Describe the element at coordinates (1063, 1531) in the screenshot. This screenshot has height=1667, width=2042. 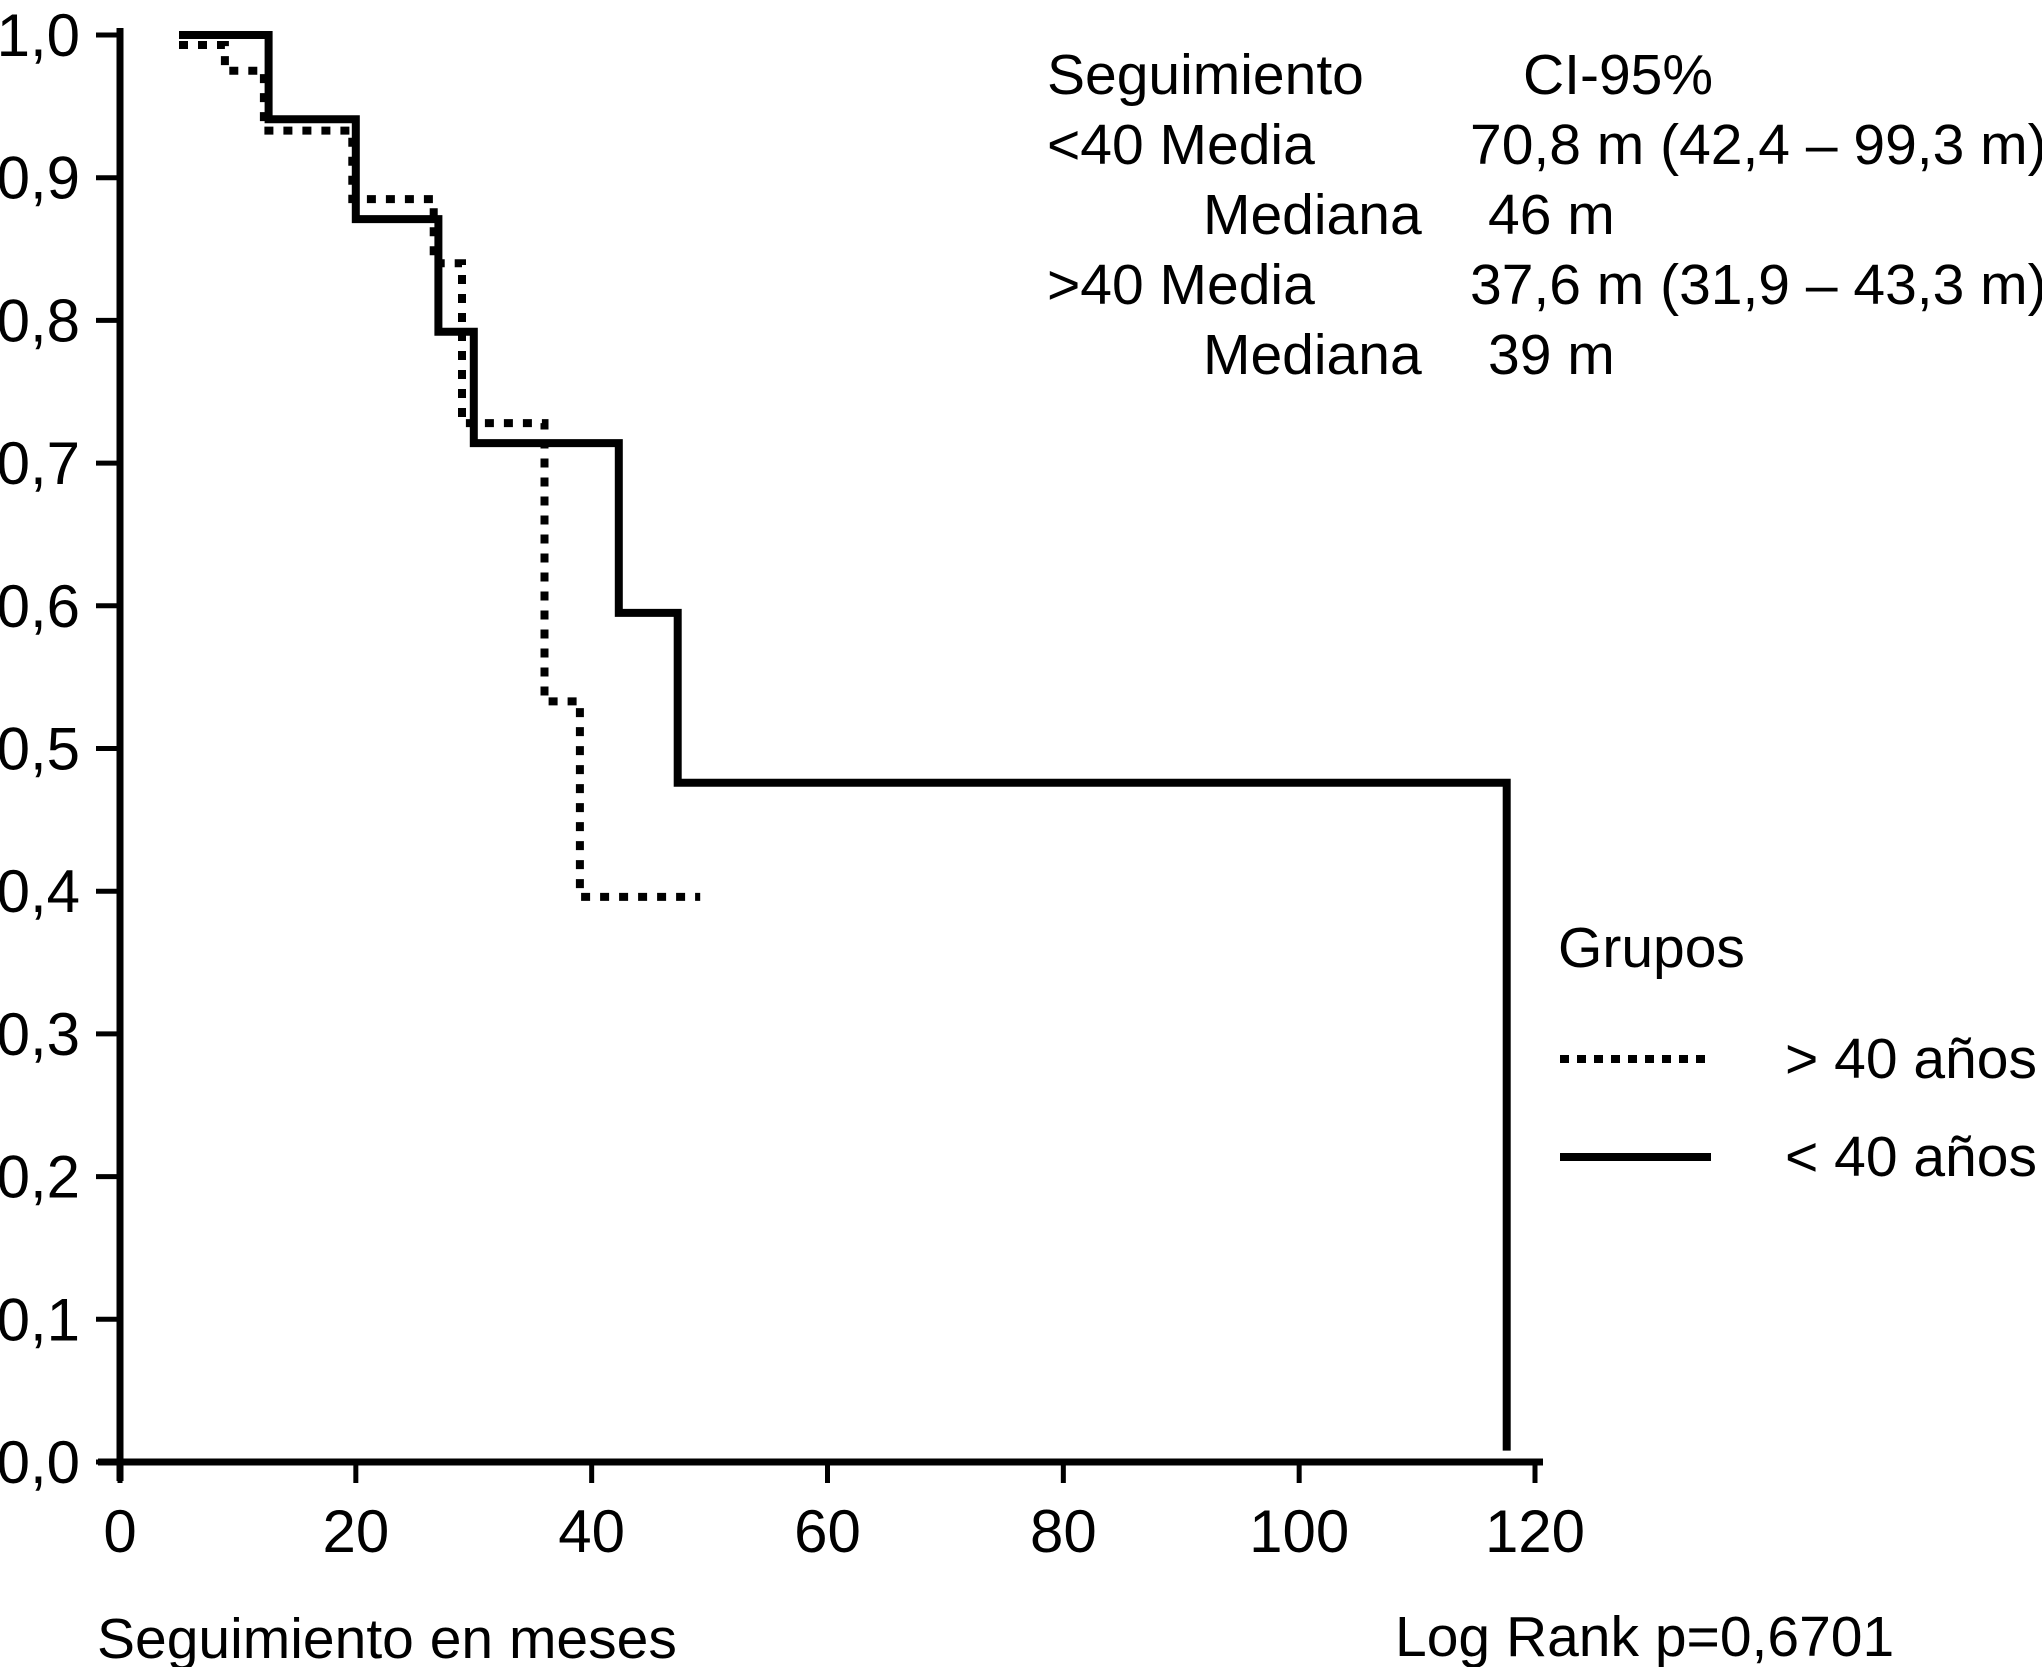
I see `x-tick-label: 80` at that location.